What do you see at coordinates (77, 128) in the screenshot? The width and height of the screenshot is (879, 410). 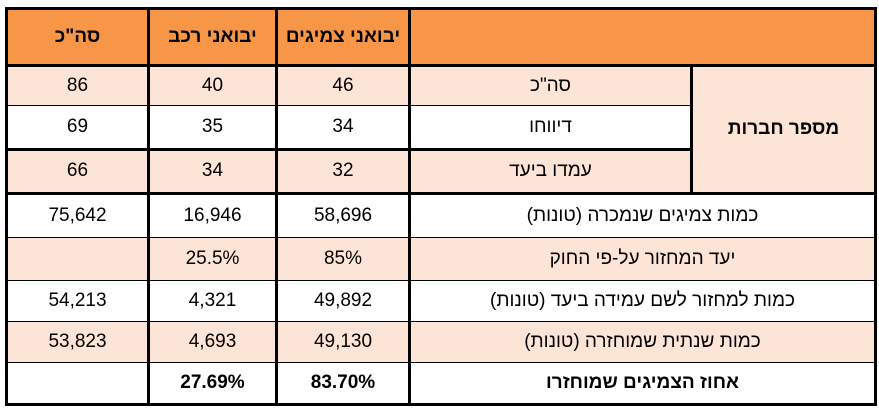 I see `cell-total: 69` at bounding box center [77, 128].